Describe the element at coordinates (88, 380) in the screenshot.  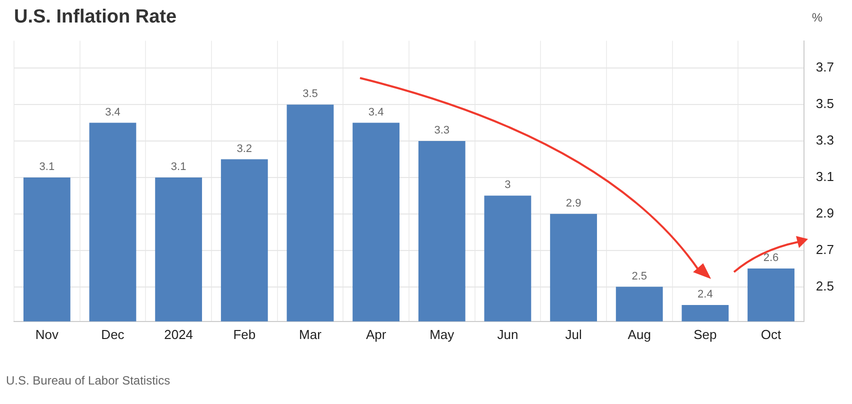
I see `text: U.S. Bureau of Labor Statistics` at that location.